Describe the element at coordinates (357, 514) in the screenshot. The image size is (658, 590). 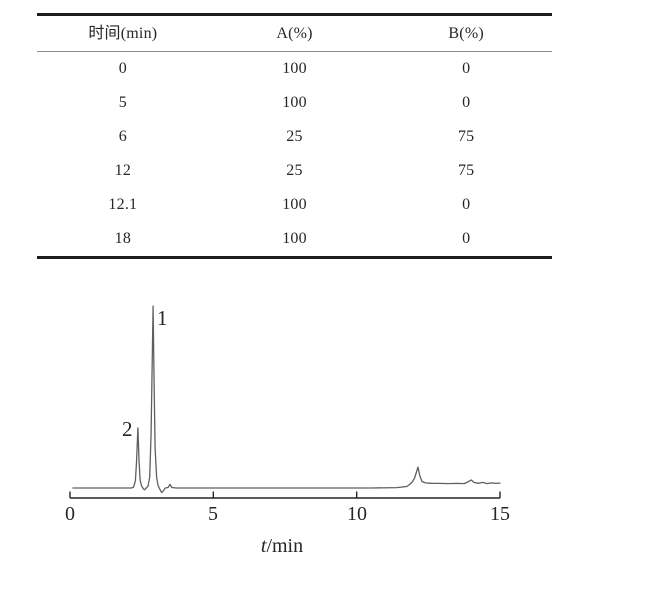
I see `x-tick-label-10: 10` at that location.